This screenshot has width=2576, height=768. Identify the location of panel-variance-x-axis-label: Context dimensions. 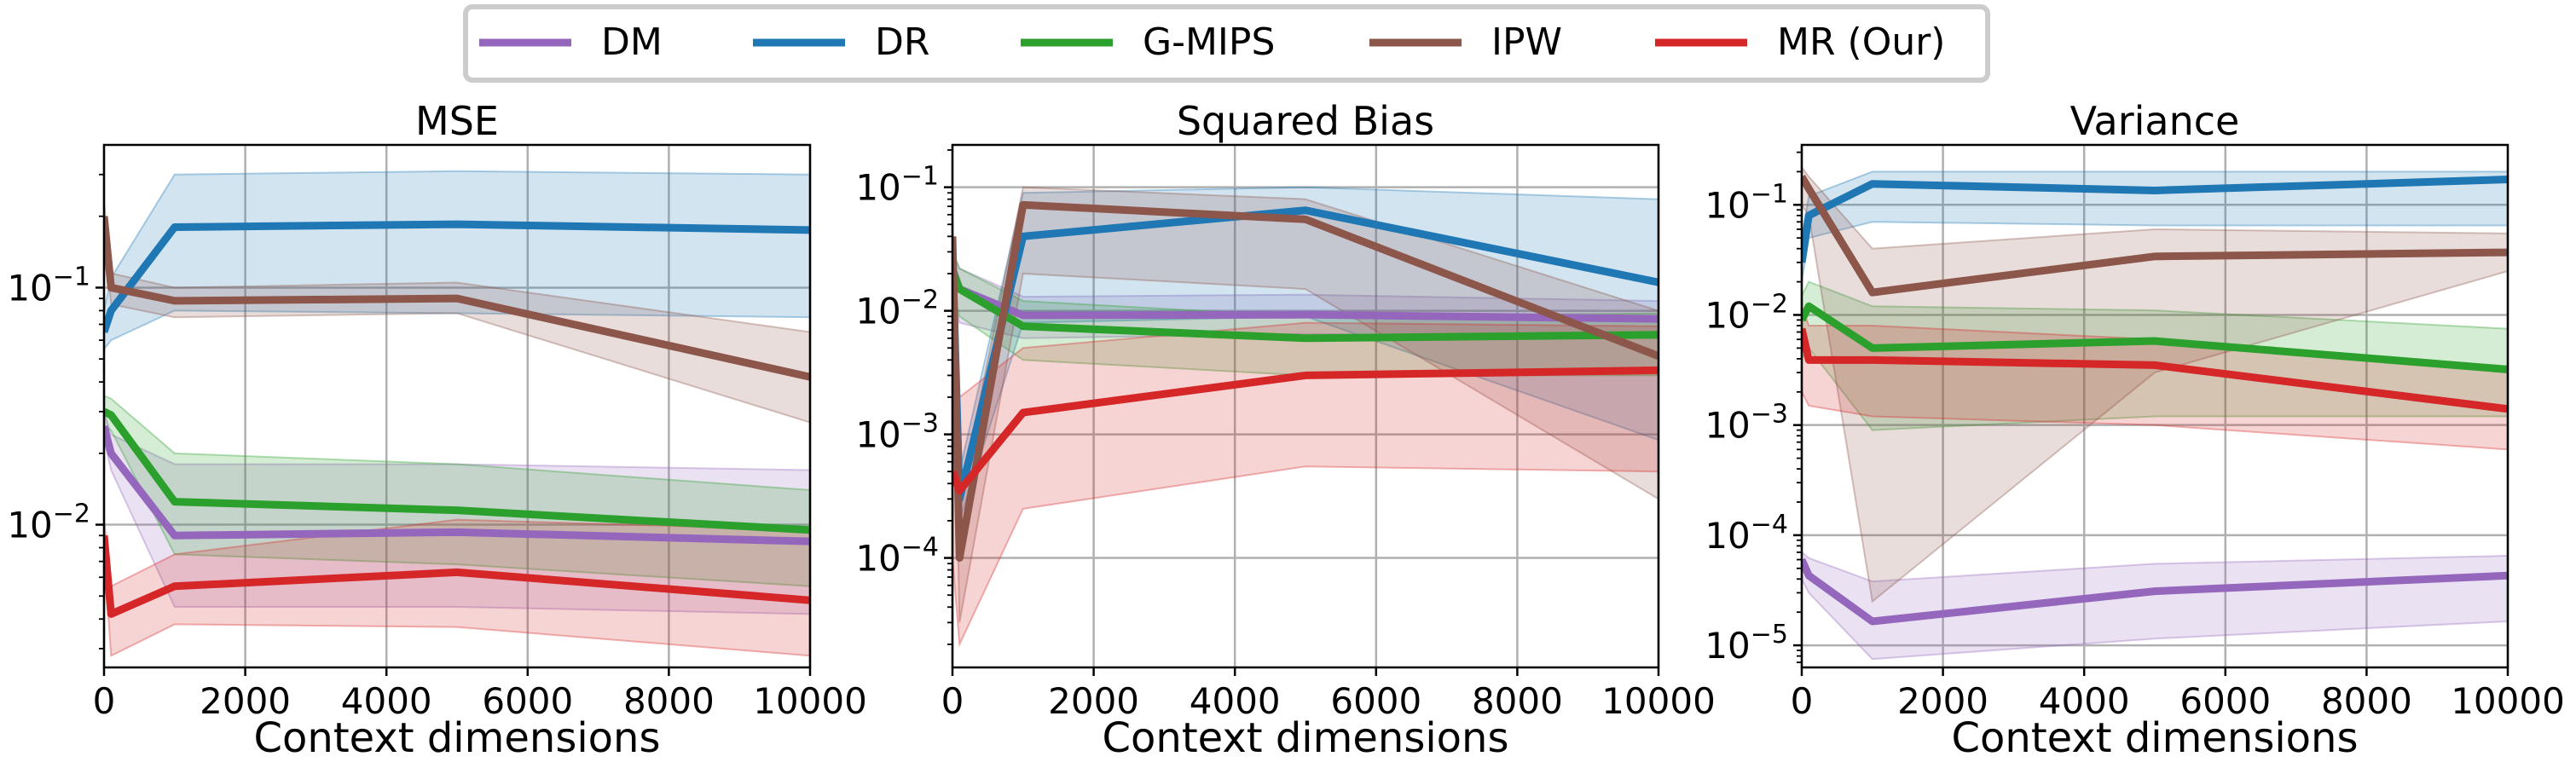
(2155, 738).